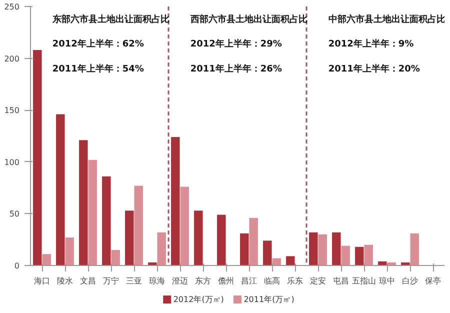 This screenshot has height=313, width=450. I want to click on x-tick-label: 文昌, so click(88, 281).